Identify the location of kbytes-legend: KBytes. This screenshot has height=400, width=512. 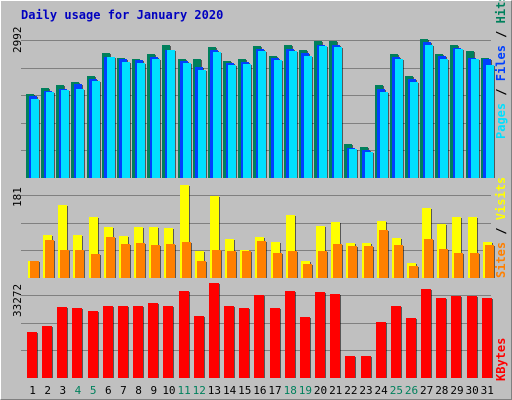
(501, 359).